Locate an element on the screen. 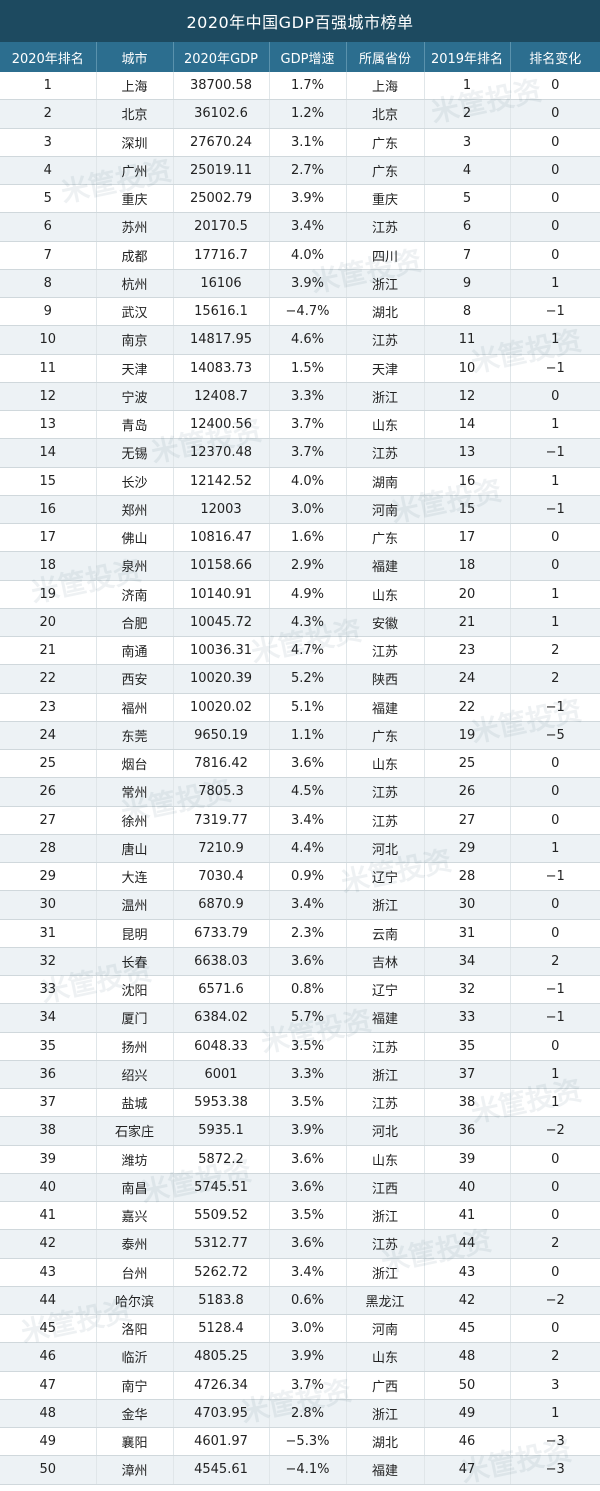 Image resolution: width=600 pixels, height=1491 pixels. rank-2019-cell: 13 is located at coordinates (467, 453).